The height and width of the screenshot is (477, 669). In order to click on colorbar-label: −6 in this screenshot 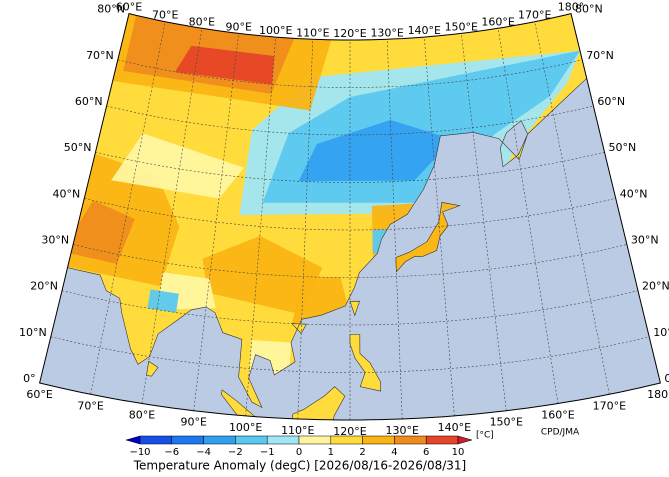, I will do `click(171, 452)`.